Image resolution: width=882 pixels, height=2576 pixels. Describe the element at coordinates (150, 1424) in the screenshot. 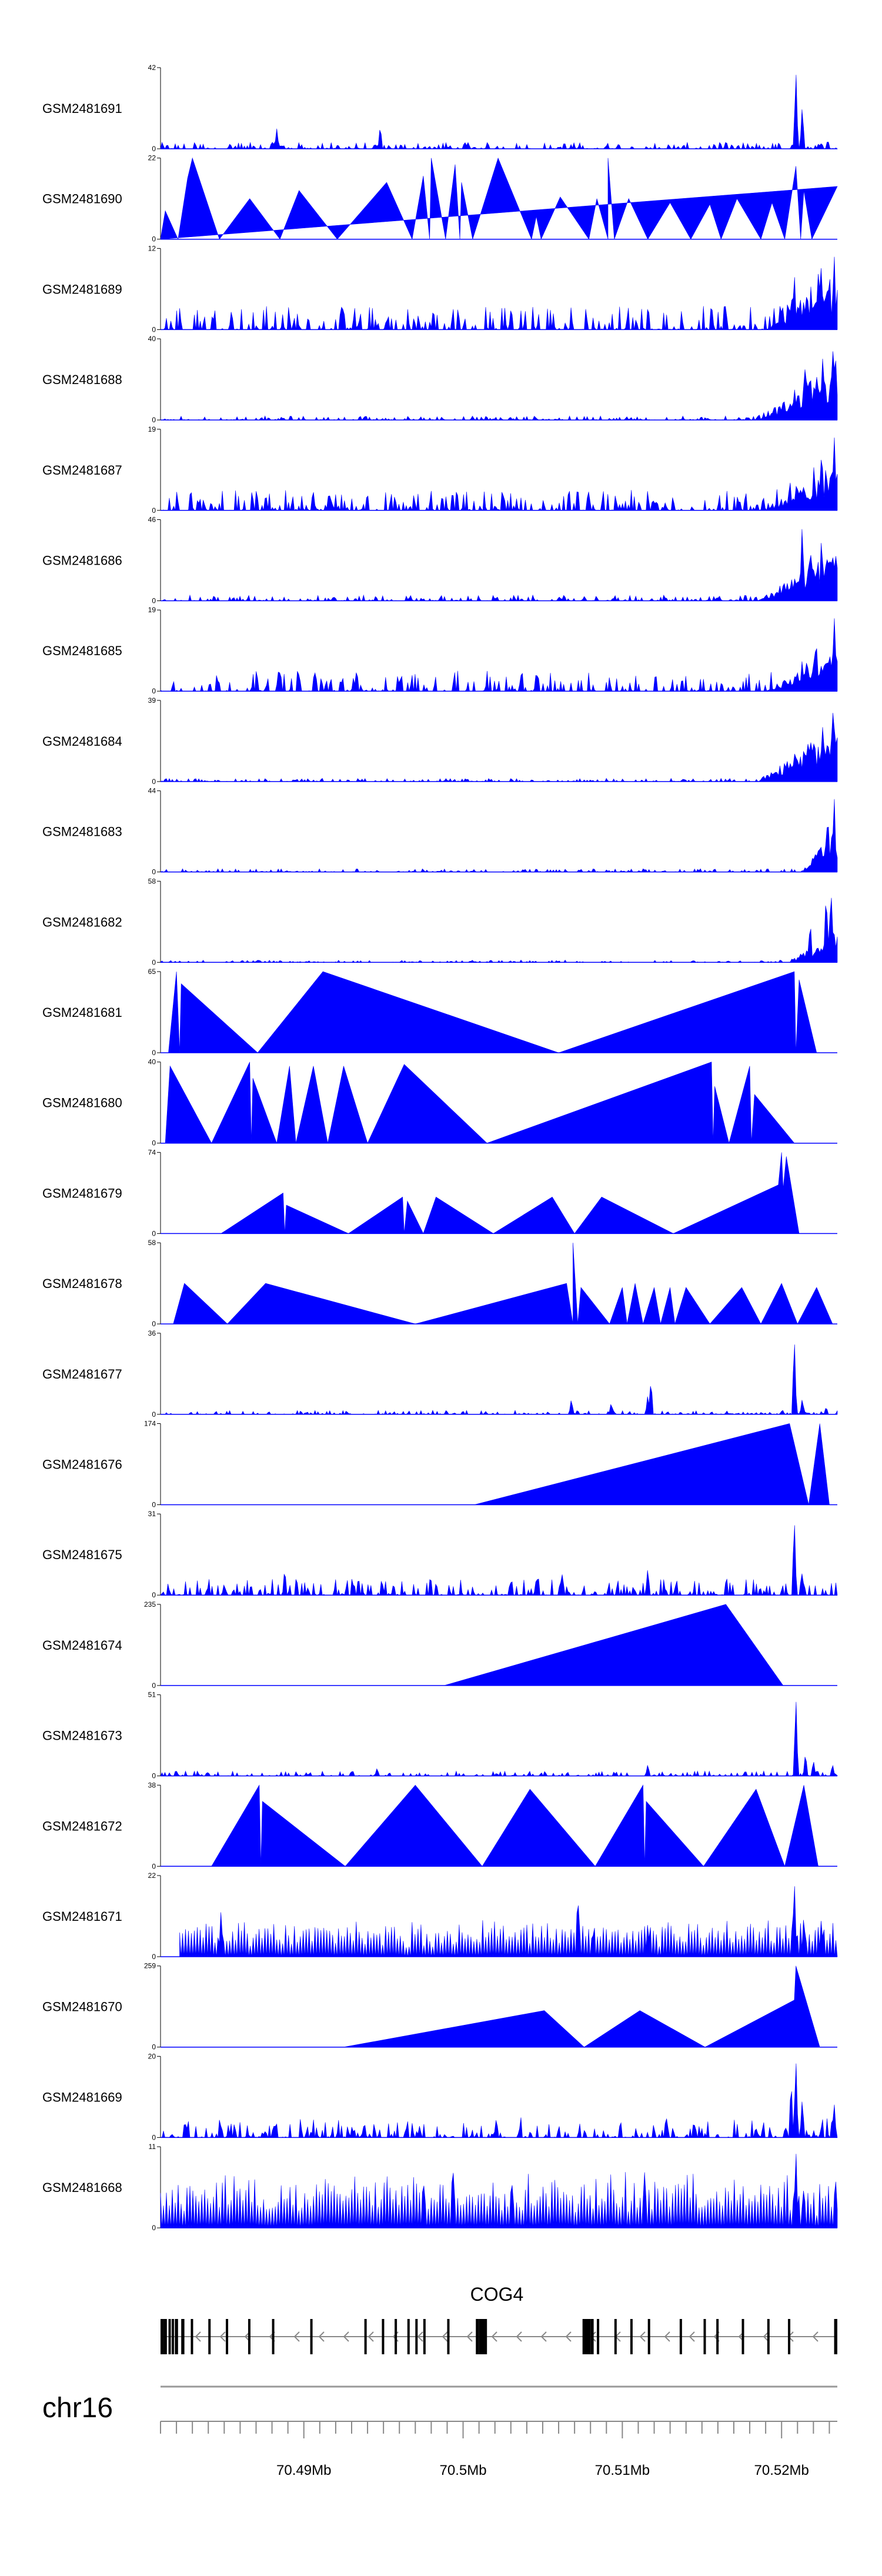

I see `y-tick-max-label: 174` at that location.